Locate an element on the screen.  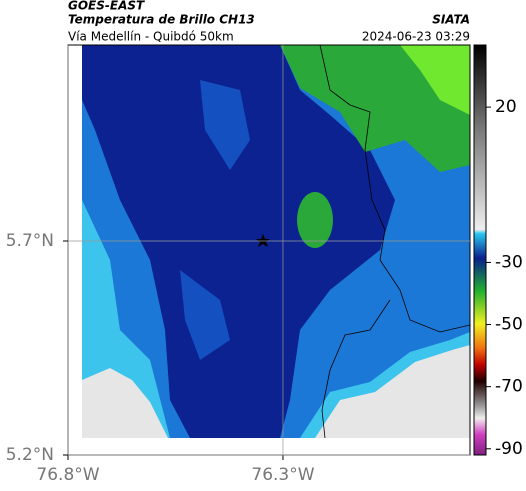
source: SIATA is located at coordinates (451, 20).